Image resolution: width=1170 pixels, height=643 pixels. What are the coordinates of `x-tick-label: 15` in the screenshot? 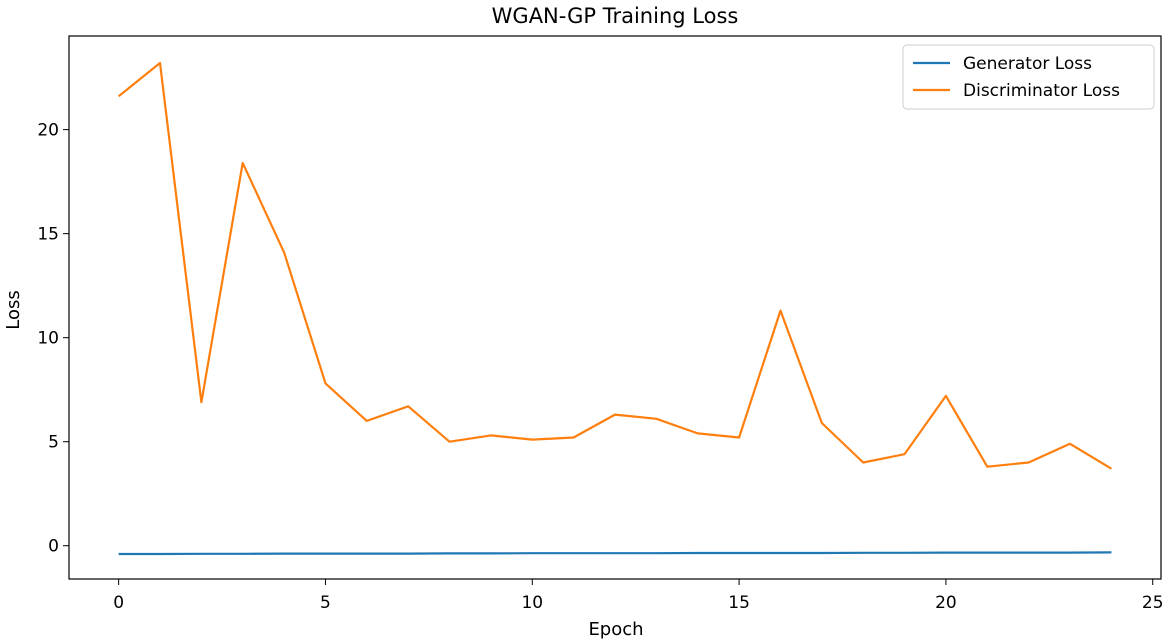 It's located at (739, 603).